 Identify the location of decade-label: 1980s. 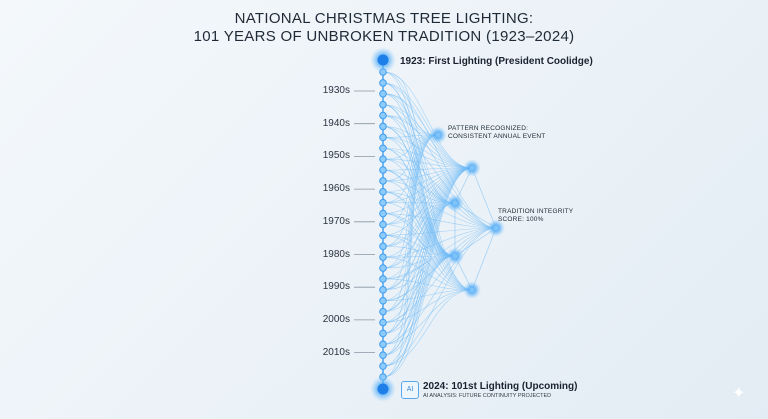
(336, 254).